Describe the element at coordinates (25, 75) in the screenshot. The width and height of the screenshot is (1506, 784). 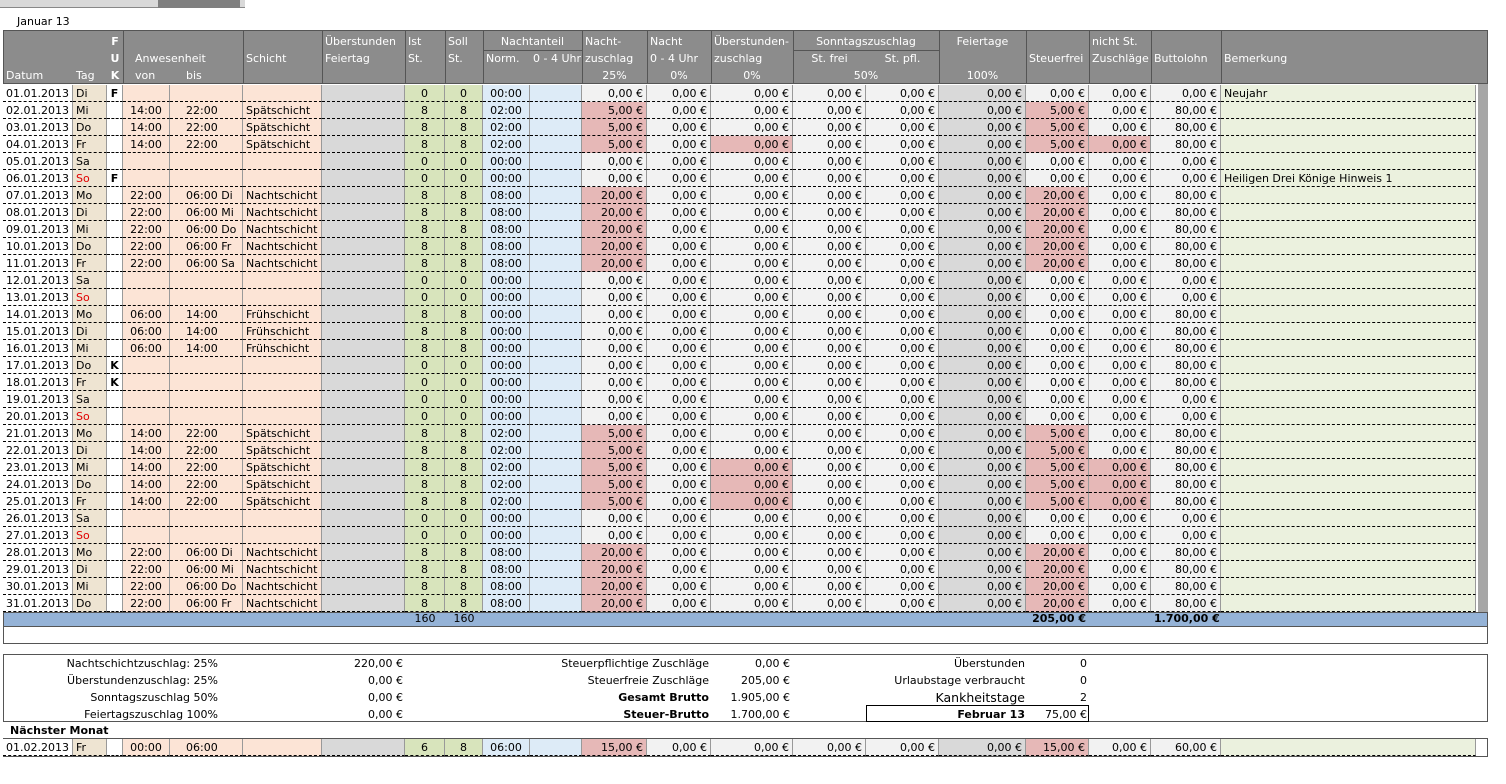
I see `column-header: Datum` at that location.